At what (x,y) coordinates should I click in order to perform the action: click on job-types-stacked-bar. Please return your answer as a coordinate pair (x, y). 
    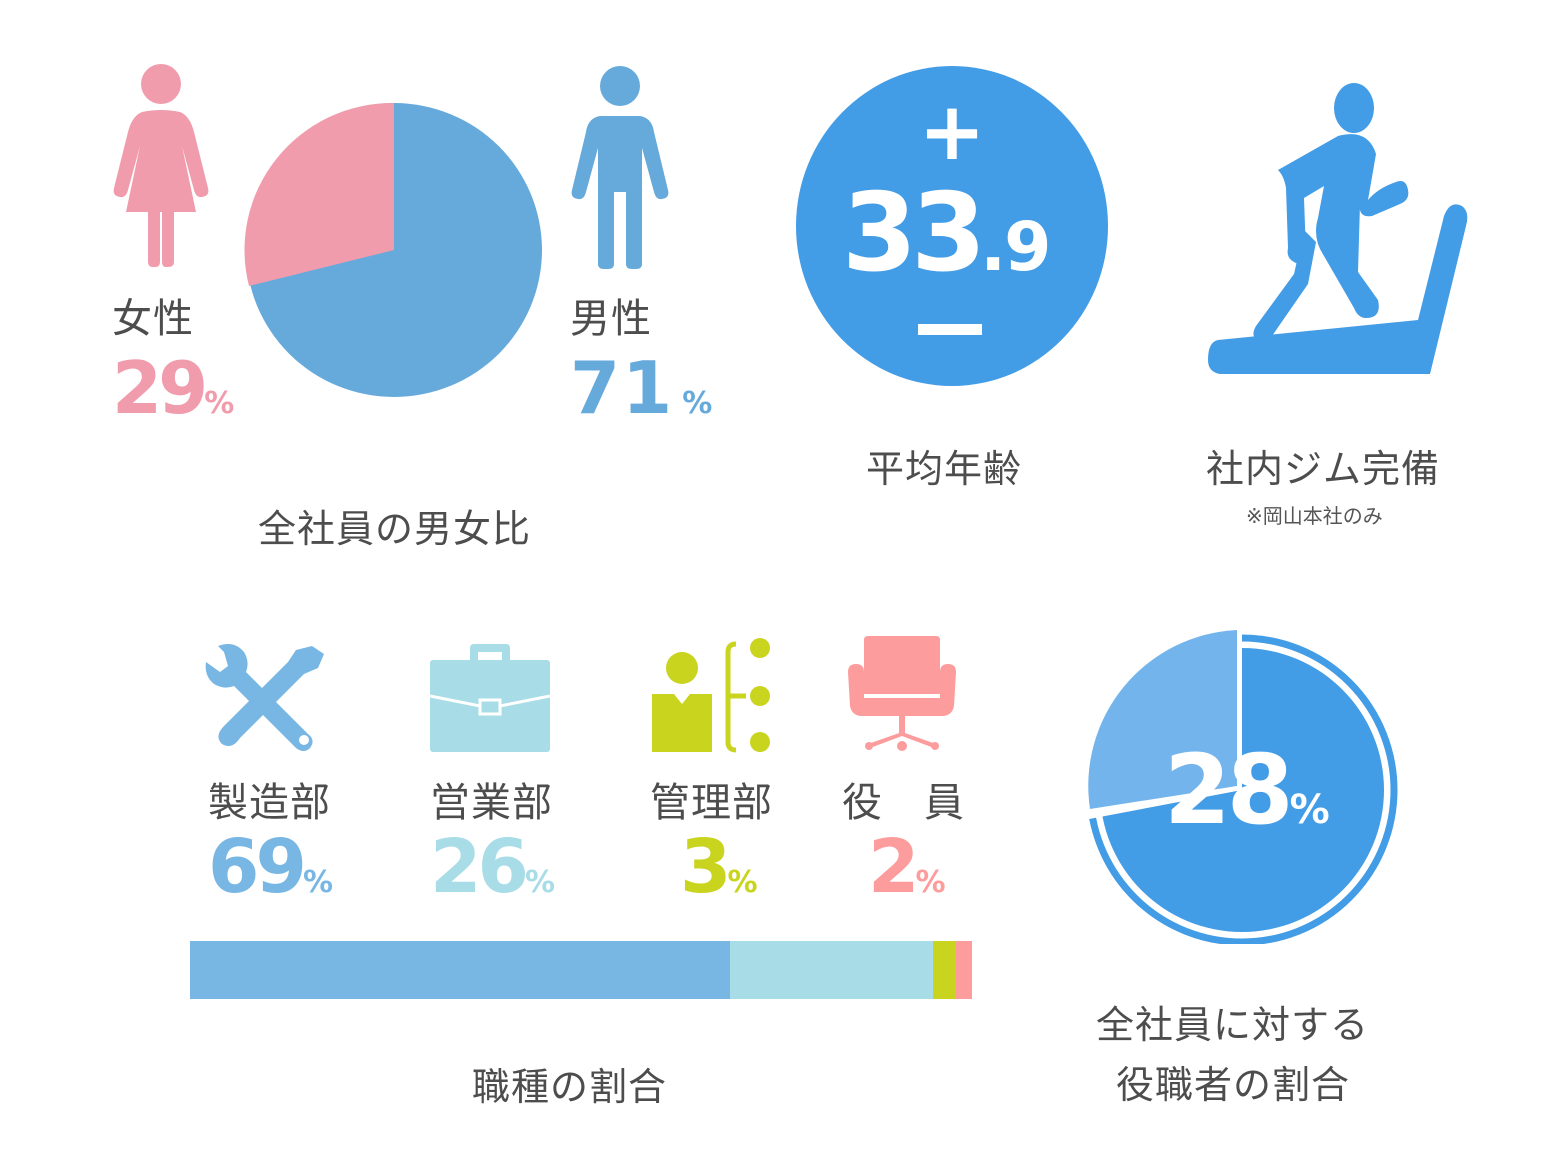
    Looking at the image, I should click on (581, 970).